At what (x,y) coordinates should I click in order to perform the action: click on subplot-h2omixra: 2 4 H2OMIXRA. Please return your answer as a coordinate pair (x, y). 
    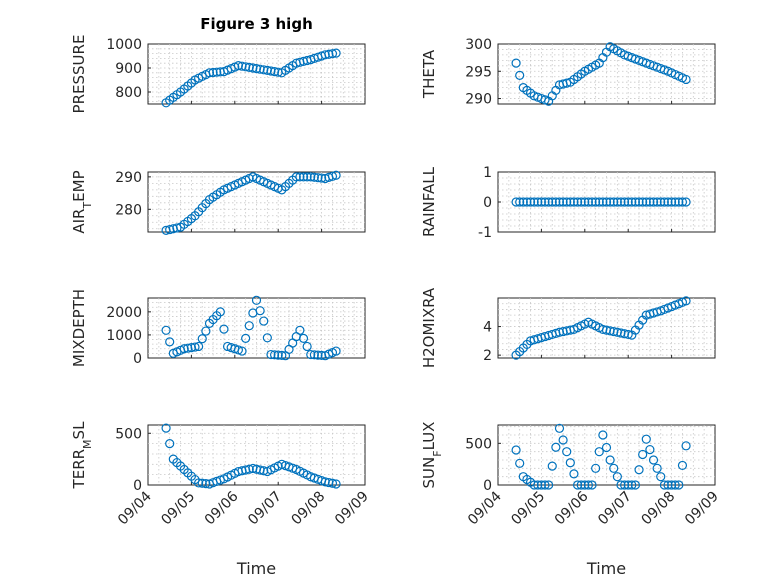
    Looking at the image, I should click on (568, 327).